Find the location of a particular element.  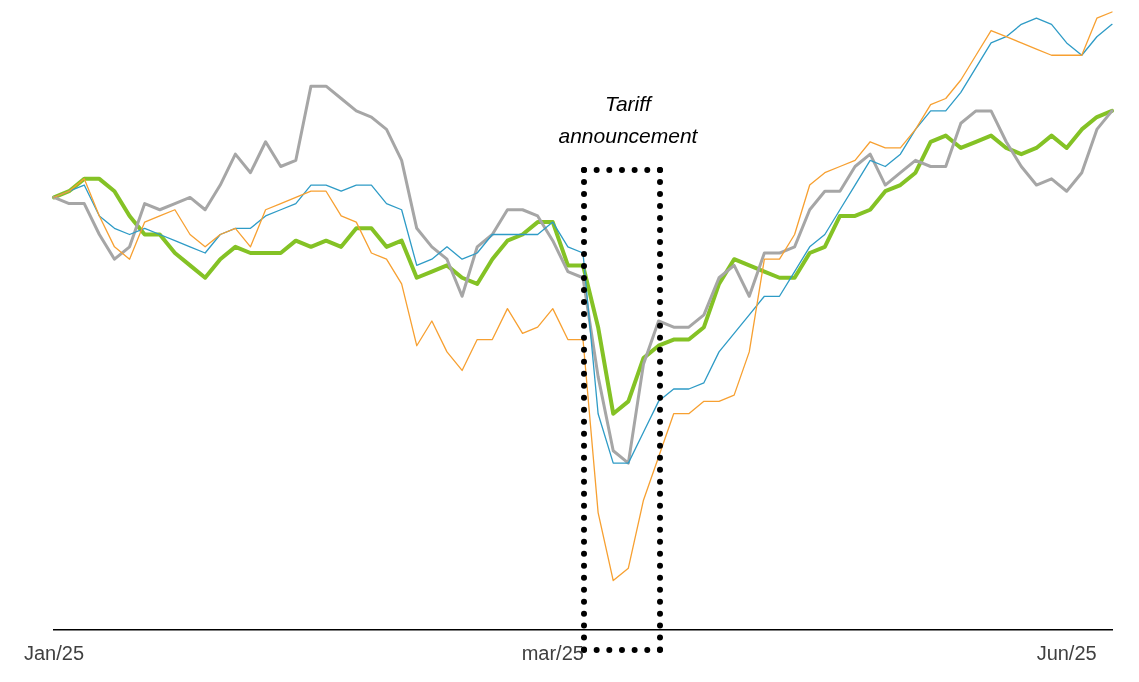

x-tick-label: Jun/25 is located at coordinates (1066, 652).